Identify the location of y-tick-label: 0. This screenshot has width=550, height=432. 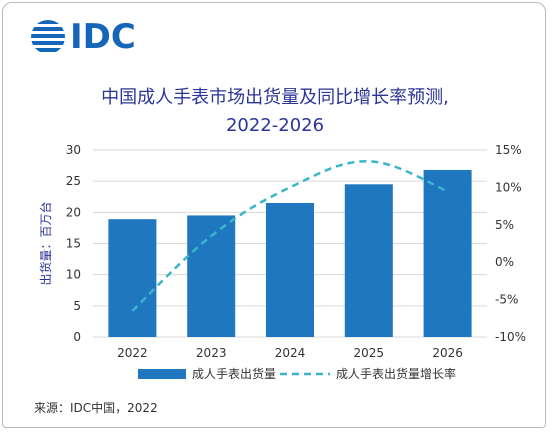
(77, 337).